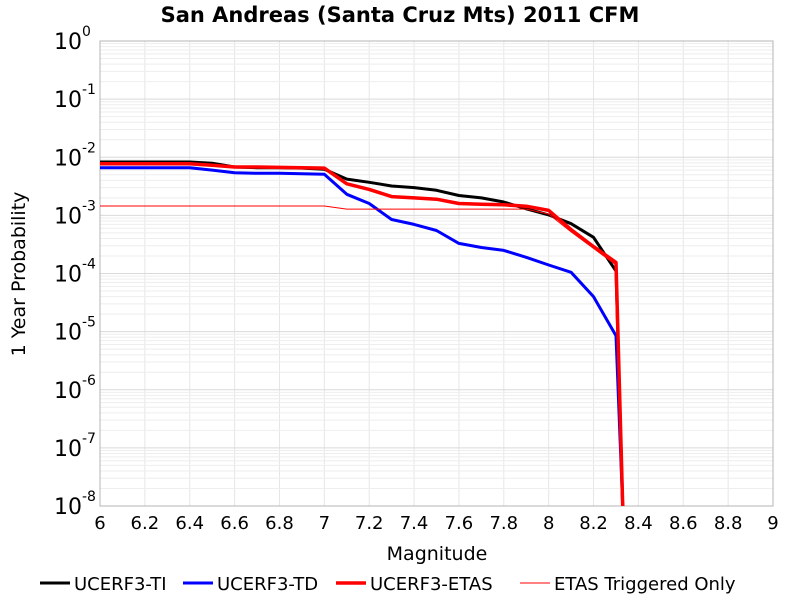 The width and height of the screenshot is (800, 600). What do you see at coordinates (683, 523) in the screenshot?
I see `x-tick-label: 8.6` at bounding box center [683, 523].